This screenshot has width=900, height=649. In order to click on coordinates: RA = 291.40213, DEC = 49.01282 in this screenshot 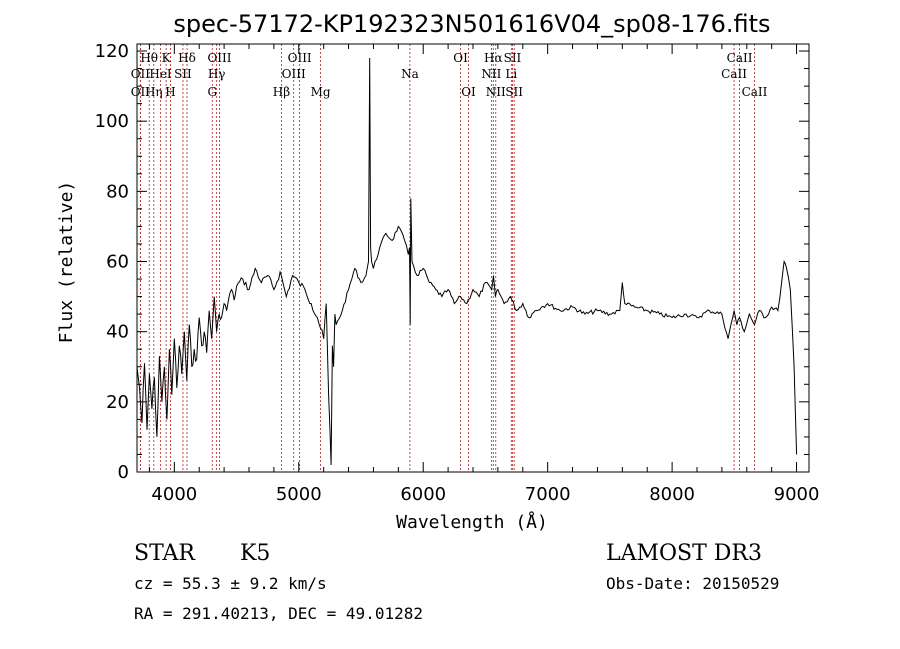, I will do `click(278, 613)`.